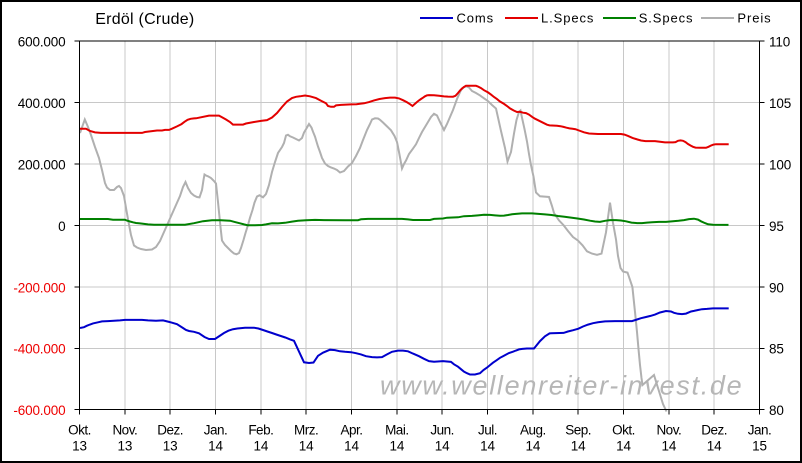 This screenshot has height=463, width=802. Describe the element at coordinates (476, 17) in the screenshot. I see `svg-text: Coms` at that location.